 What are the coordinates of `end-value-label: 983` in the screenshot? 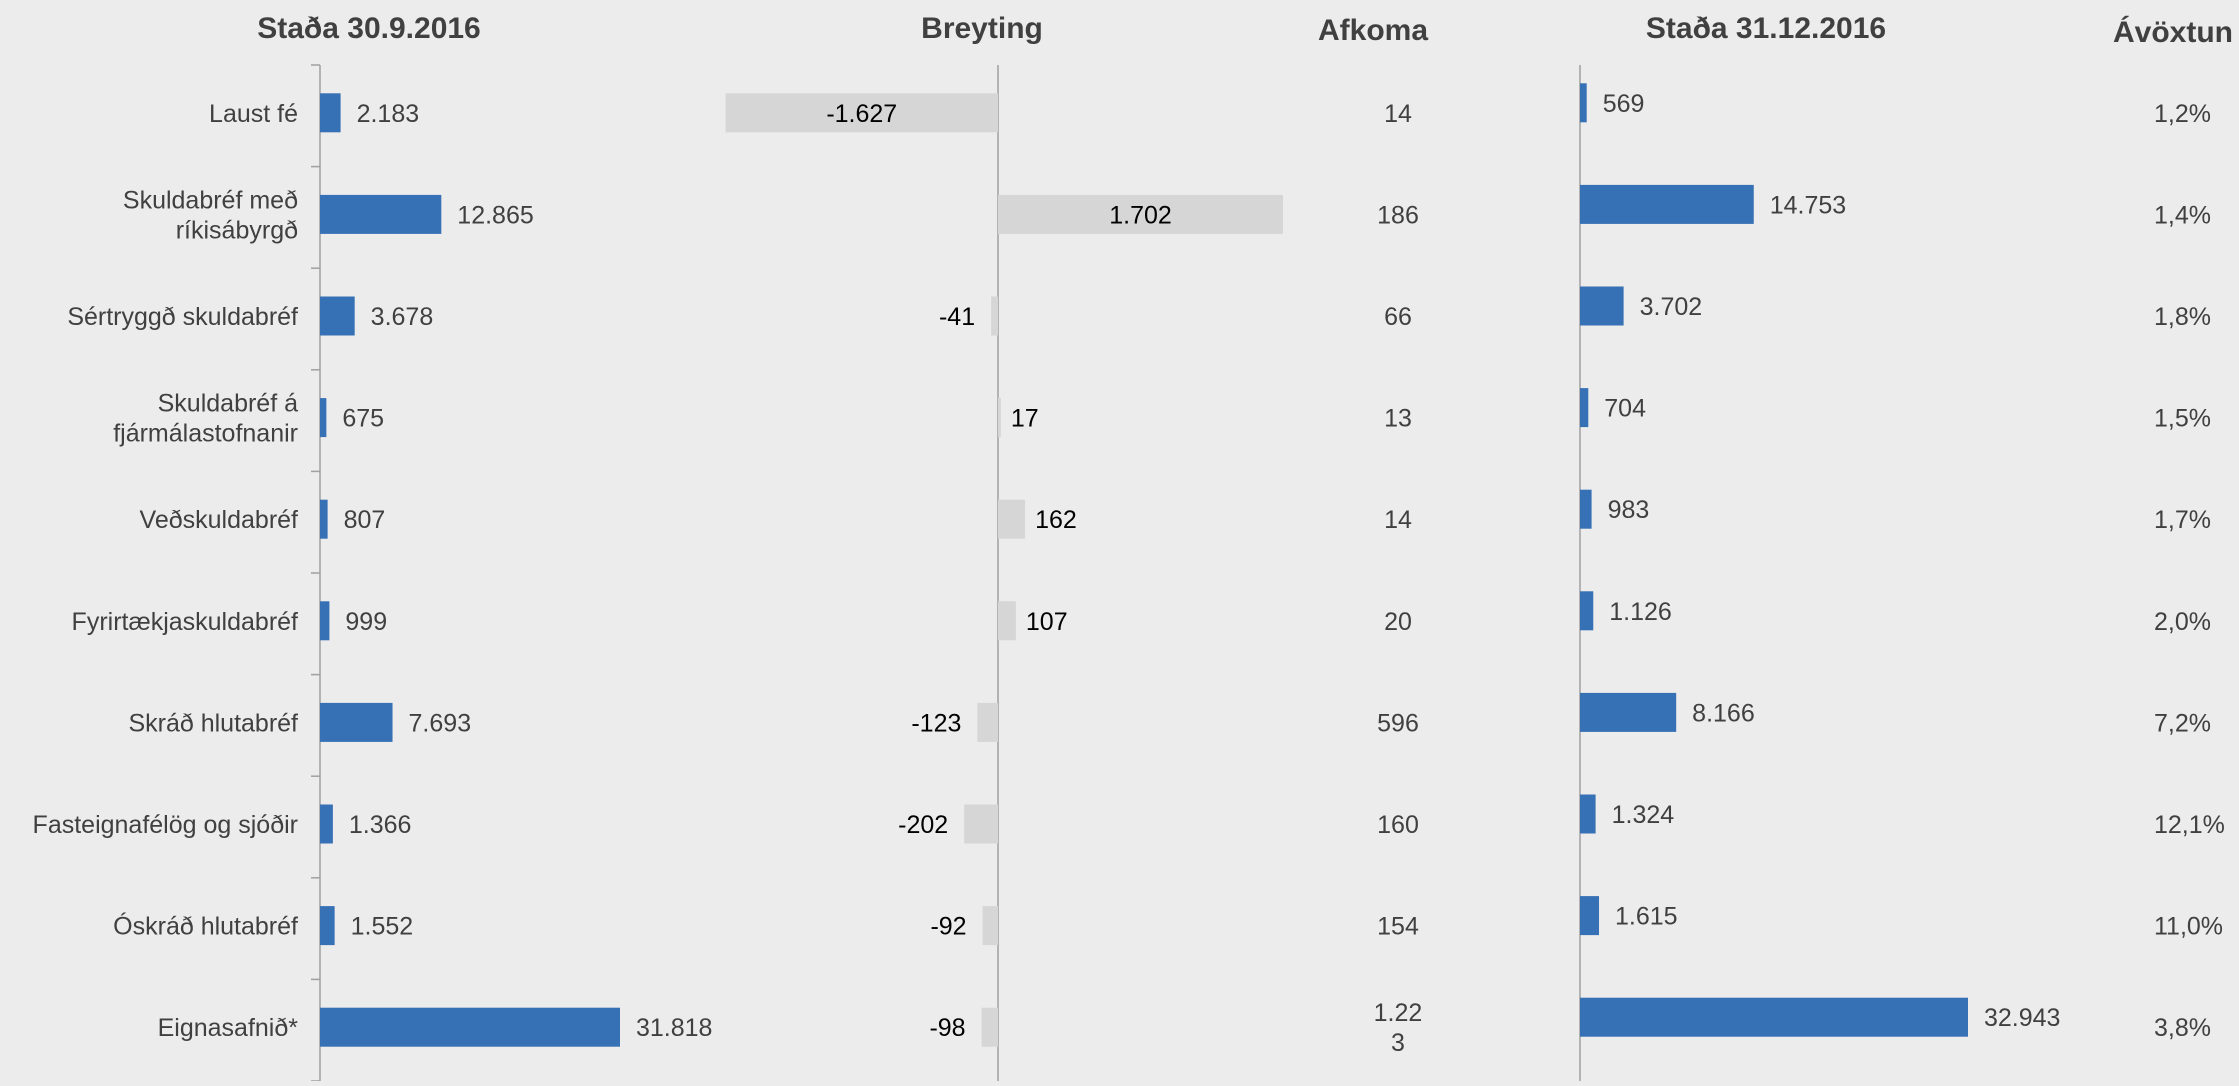 It's located at (1629, 510).